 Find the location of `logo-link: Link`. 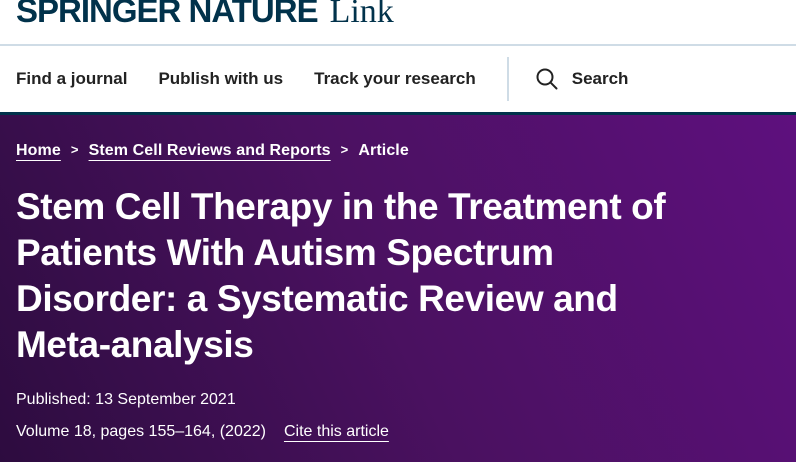

logo-link: Link is located at coordinates (361, 15).